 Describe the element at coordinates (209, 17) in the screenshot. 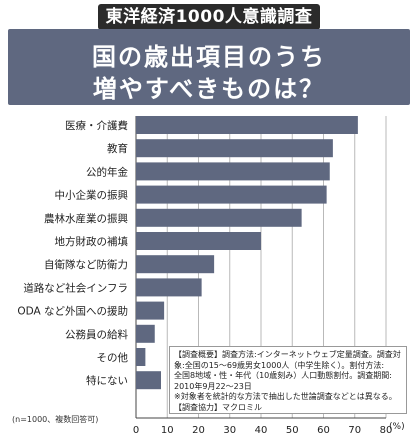

I see `survey-badge: 東洋経済1000人意識調査` at that location.